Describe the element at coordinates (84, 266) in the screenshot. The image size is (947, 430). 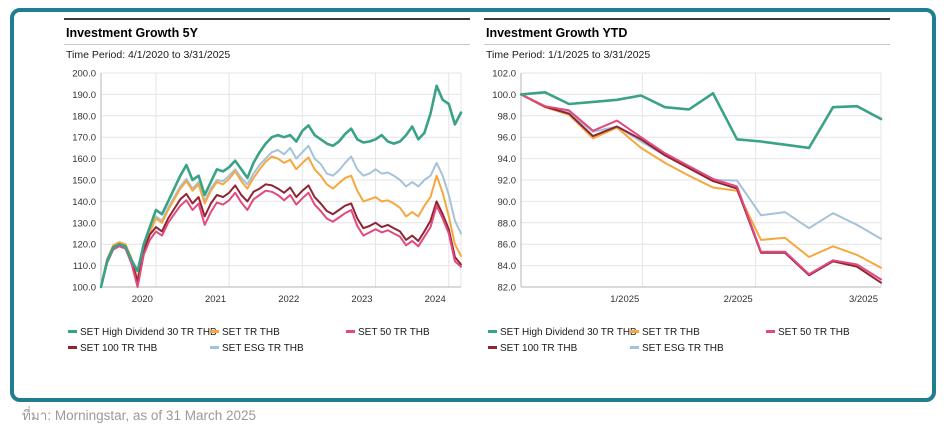
I see `svg-text: 110.0` at that location.